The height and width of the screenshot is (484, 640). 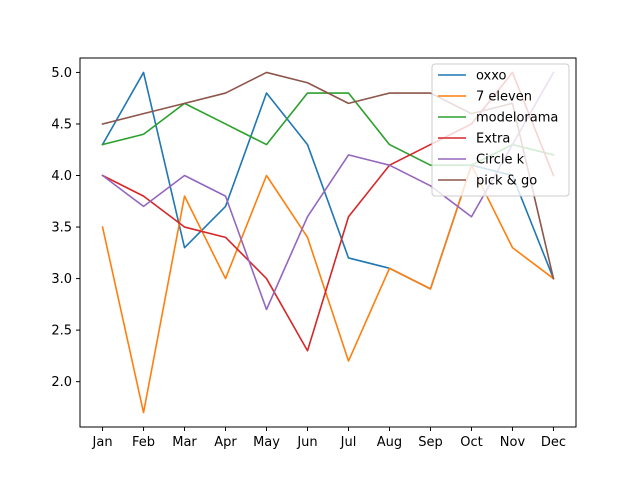 What do you see at coordinates (517, 118) in the screenshot?
I see `legend-label: modelorama` at bounding box center [517, 118].